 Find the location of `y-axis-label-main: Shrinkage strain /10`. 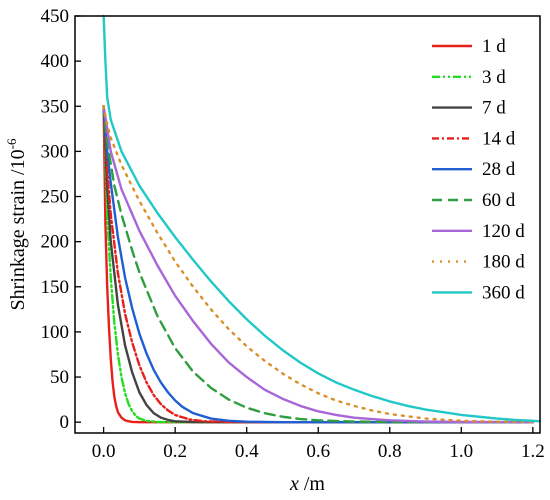

y-axis-label-main: Shrinkage strain /10 is located at coordinates (18, 229).